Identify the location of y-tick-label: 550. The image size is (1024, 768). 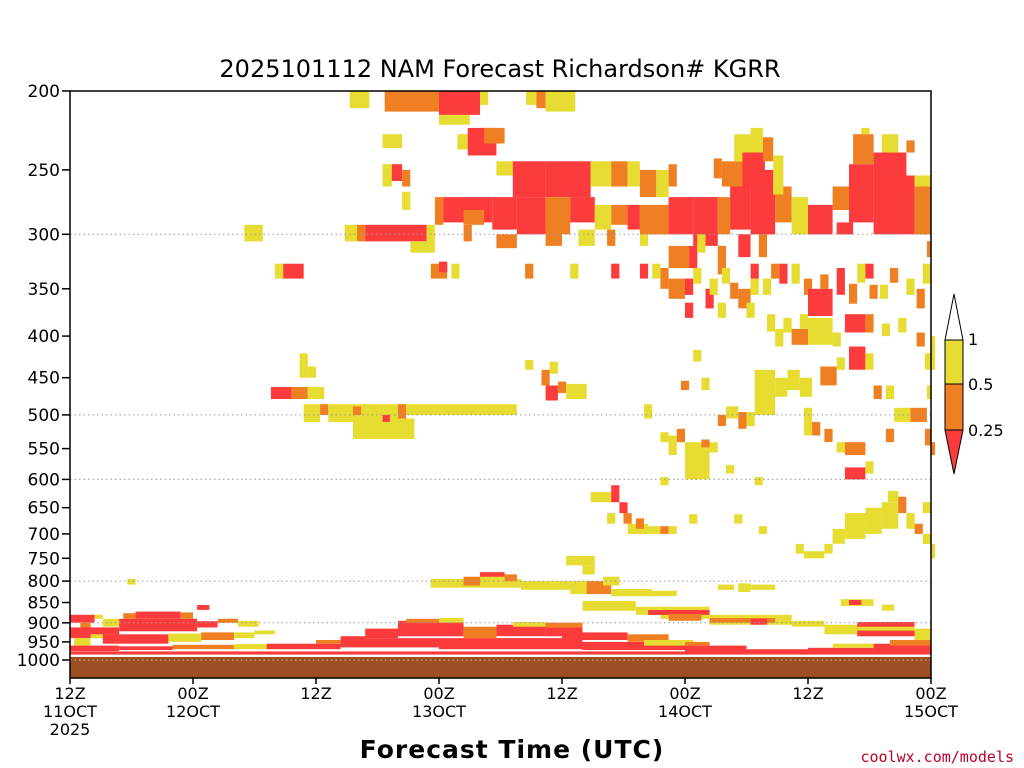
(44, 450).